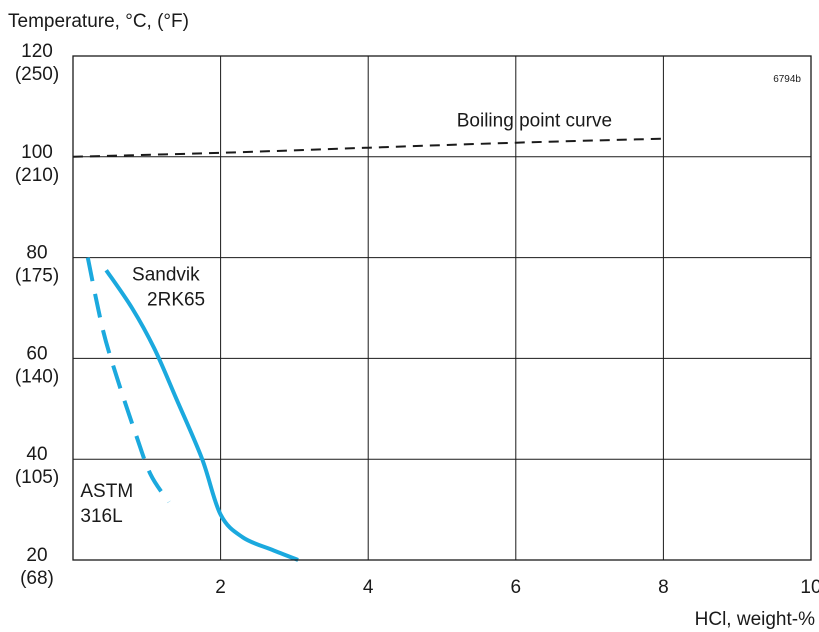 The width and height of the screenshot is (819, 632). I want to click on series-label-astm-316l: ASTM 316L, so click(106, 504).